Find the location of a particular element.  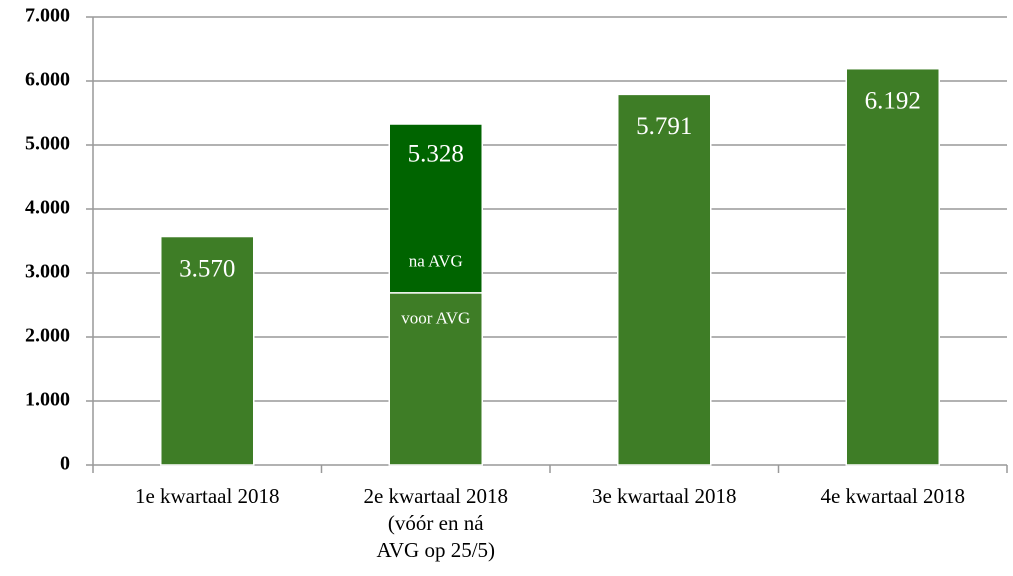

x-tick-label: 1e kwartaal 2018 is located at coordinates (207, 496).